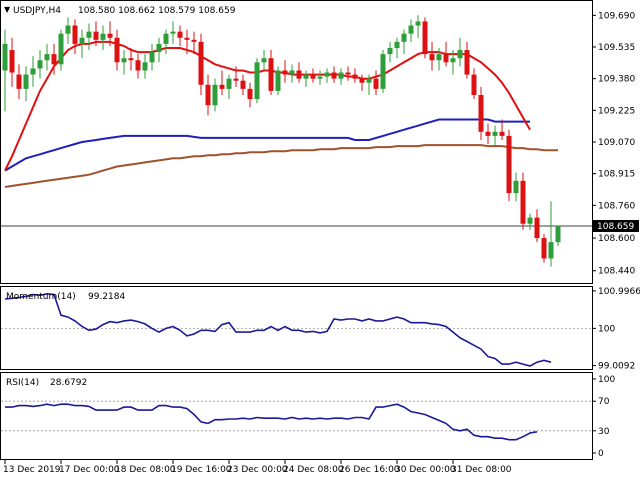 This screenshot has width=640, height=484. I want to click on rsi-line, so click(271, 422).